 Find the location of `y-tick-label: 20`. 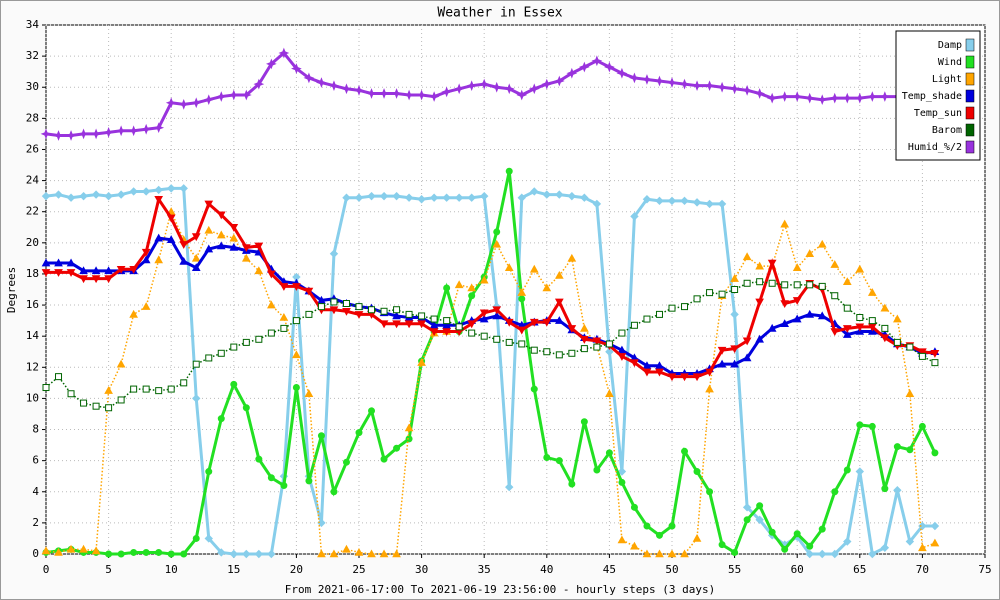

y-tick-label: 20 is located at coordinates (32, 242).